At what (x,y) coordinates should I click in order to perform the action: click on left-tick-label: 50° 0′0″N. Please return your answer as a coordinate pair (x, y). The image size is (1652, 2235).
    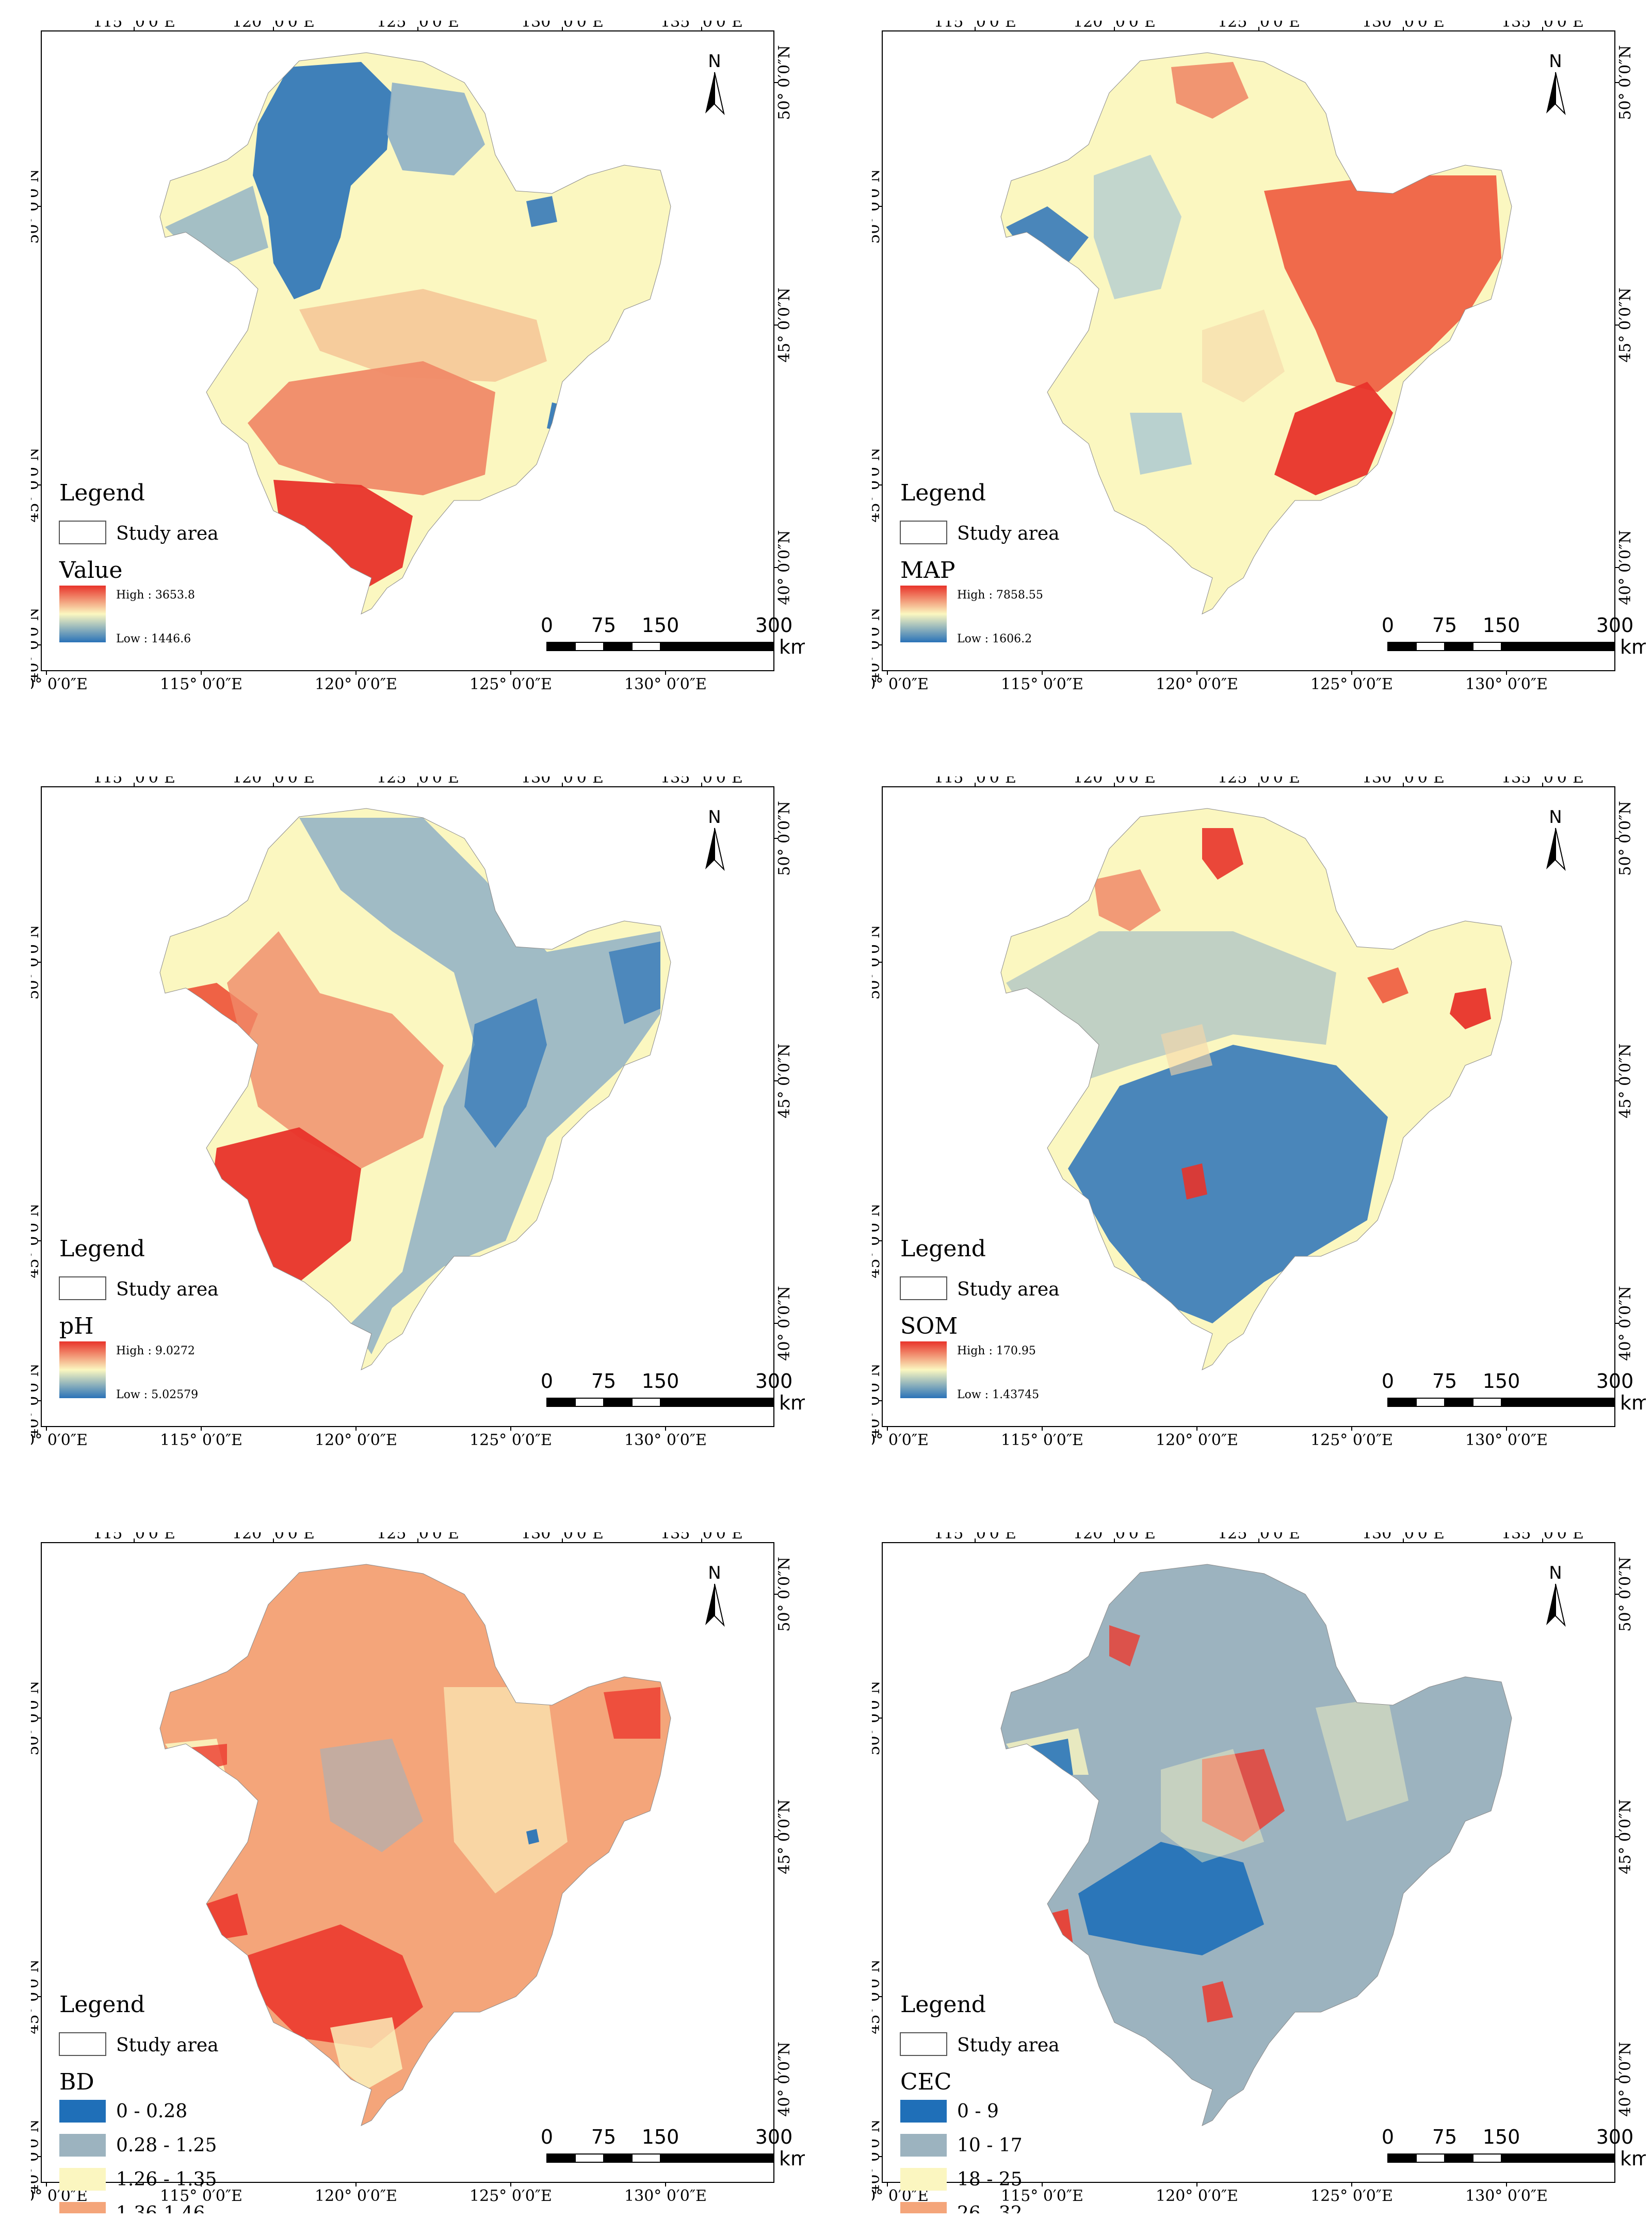
    Looking at the image, I should click on (36, 962).